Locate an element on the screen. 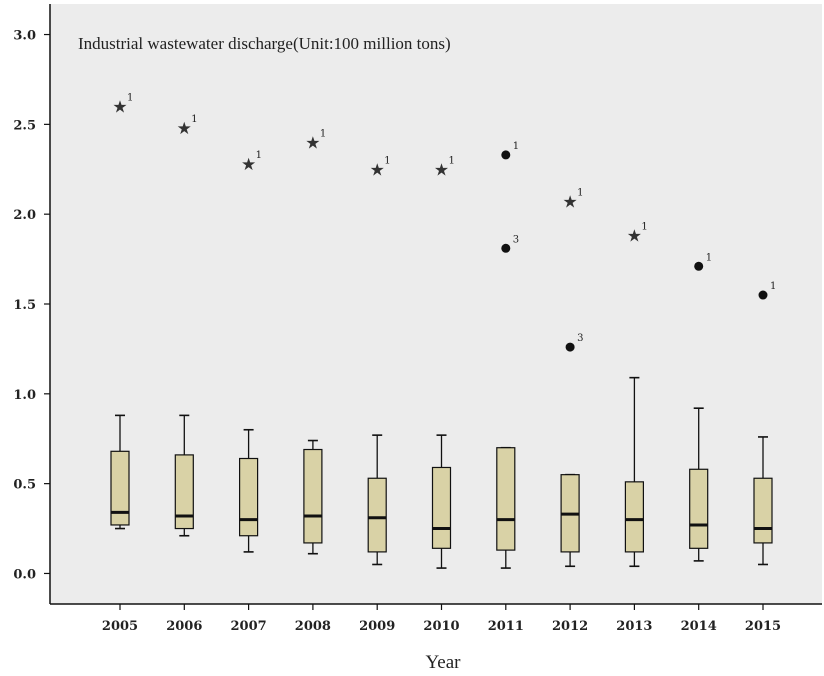 The height and width of the screenshot is (676, 824). box-2005 is located at coordinates (120, 472).